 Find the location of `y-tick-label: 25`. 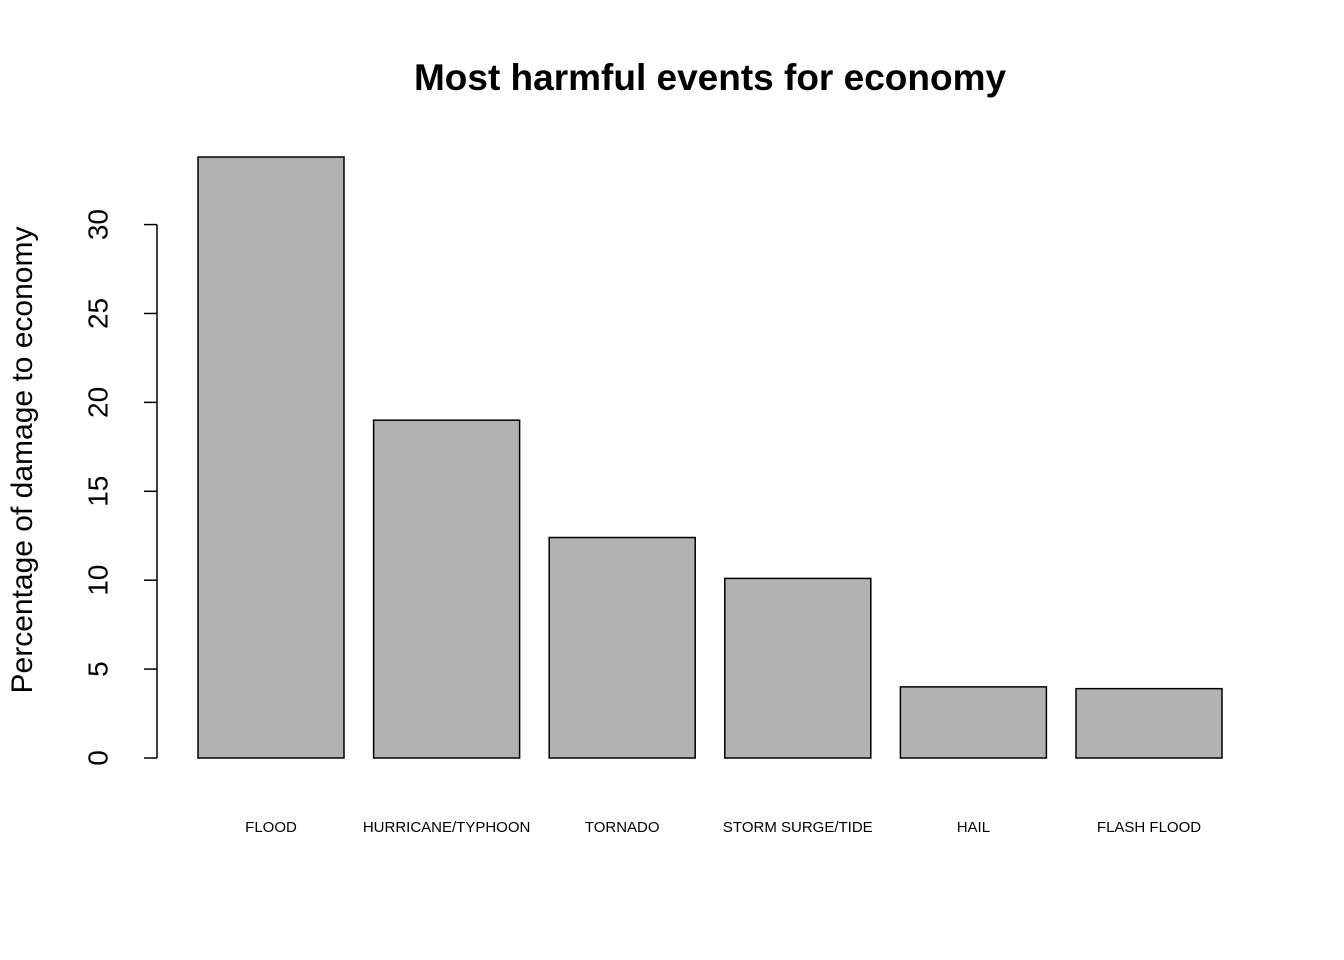

y-tick-label: 25 is located at coordinates (97, 313).